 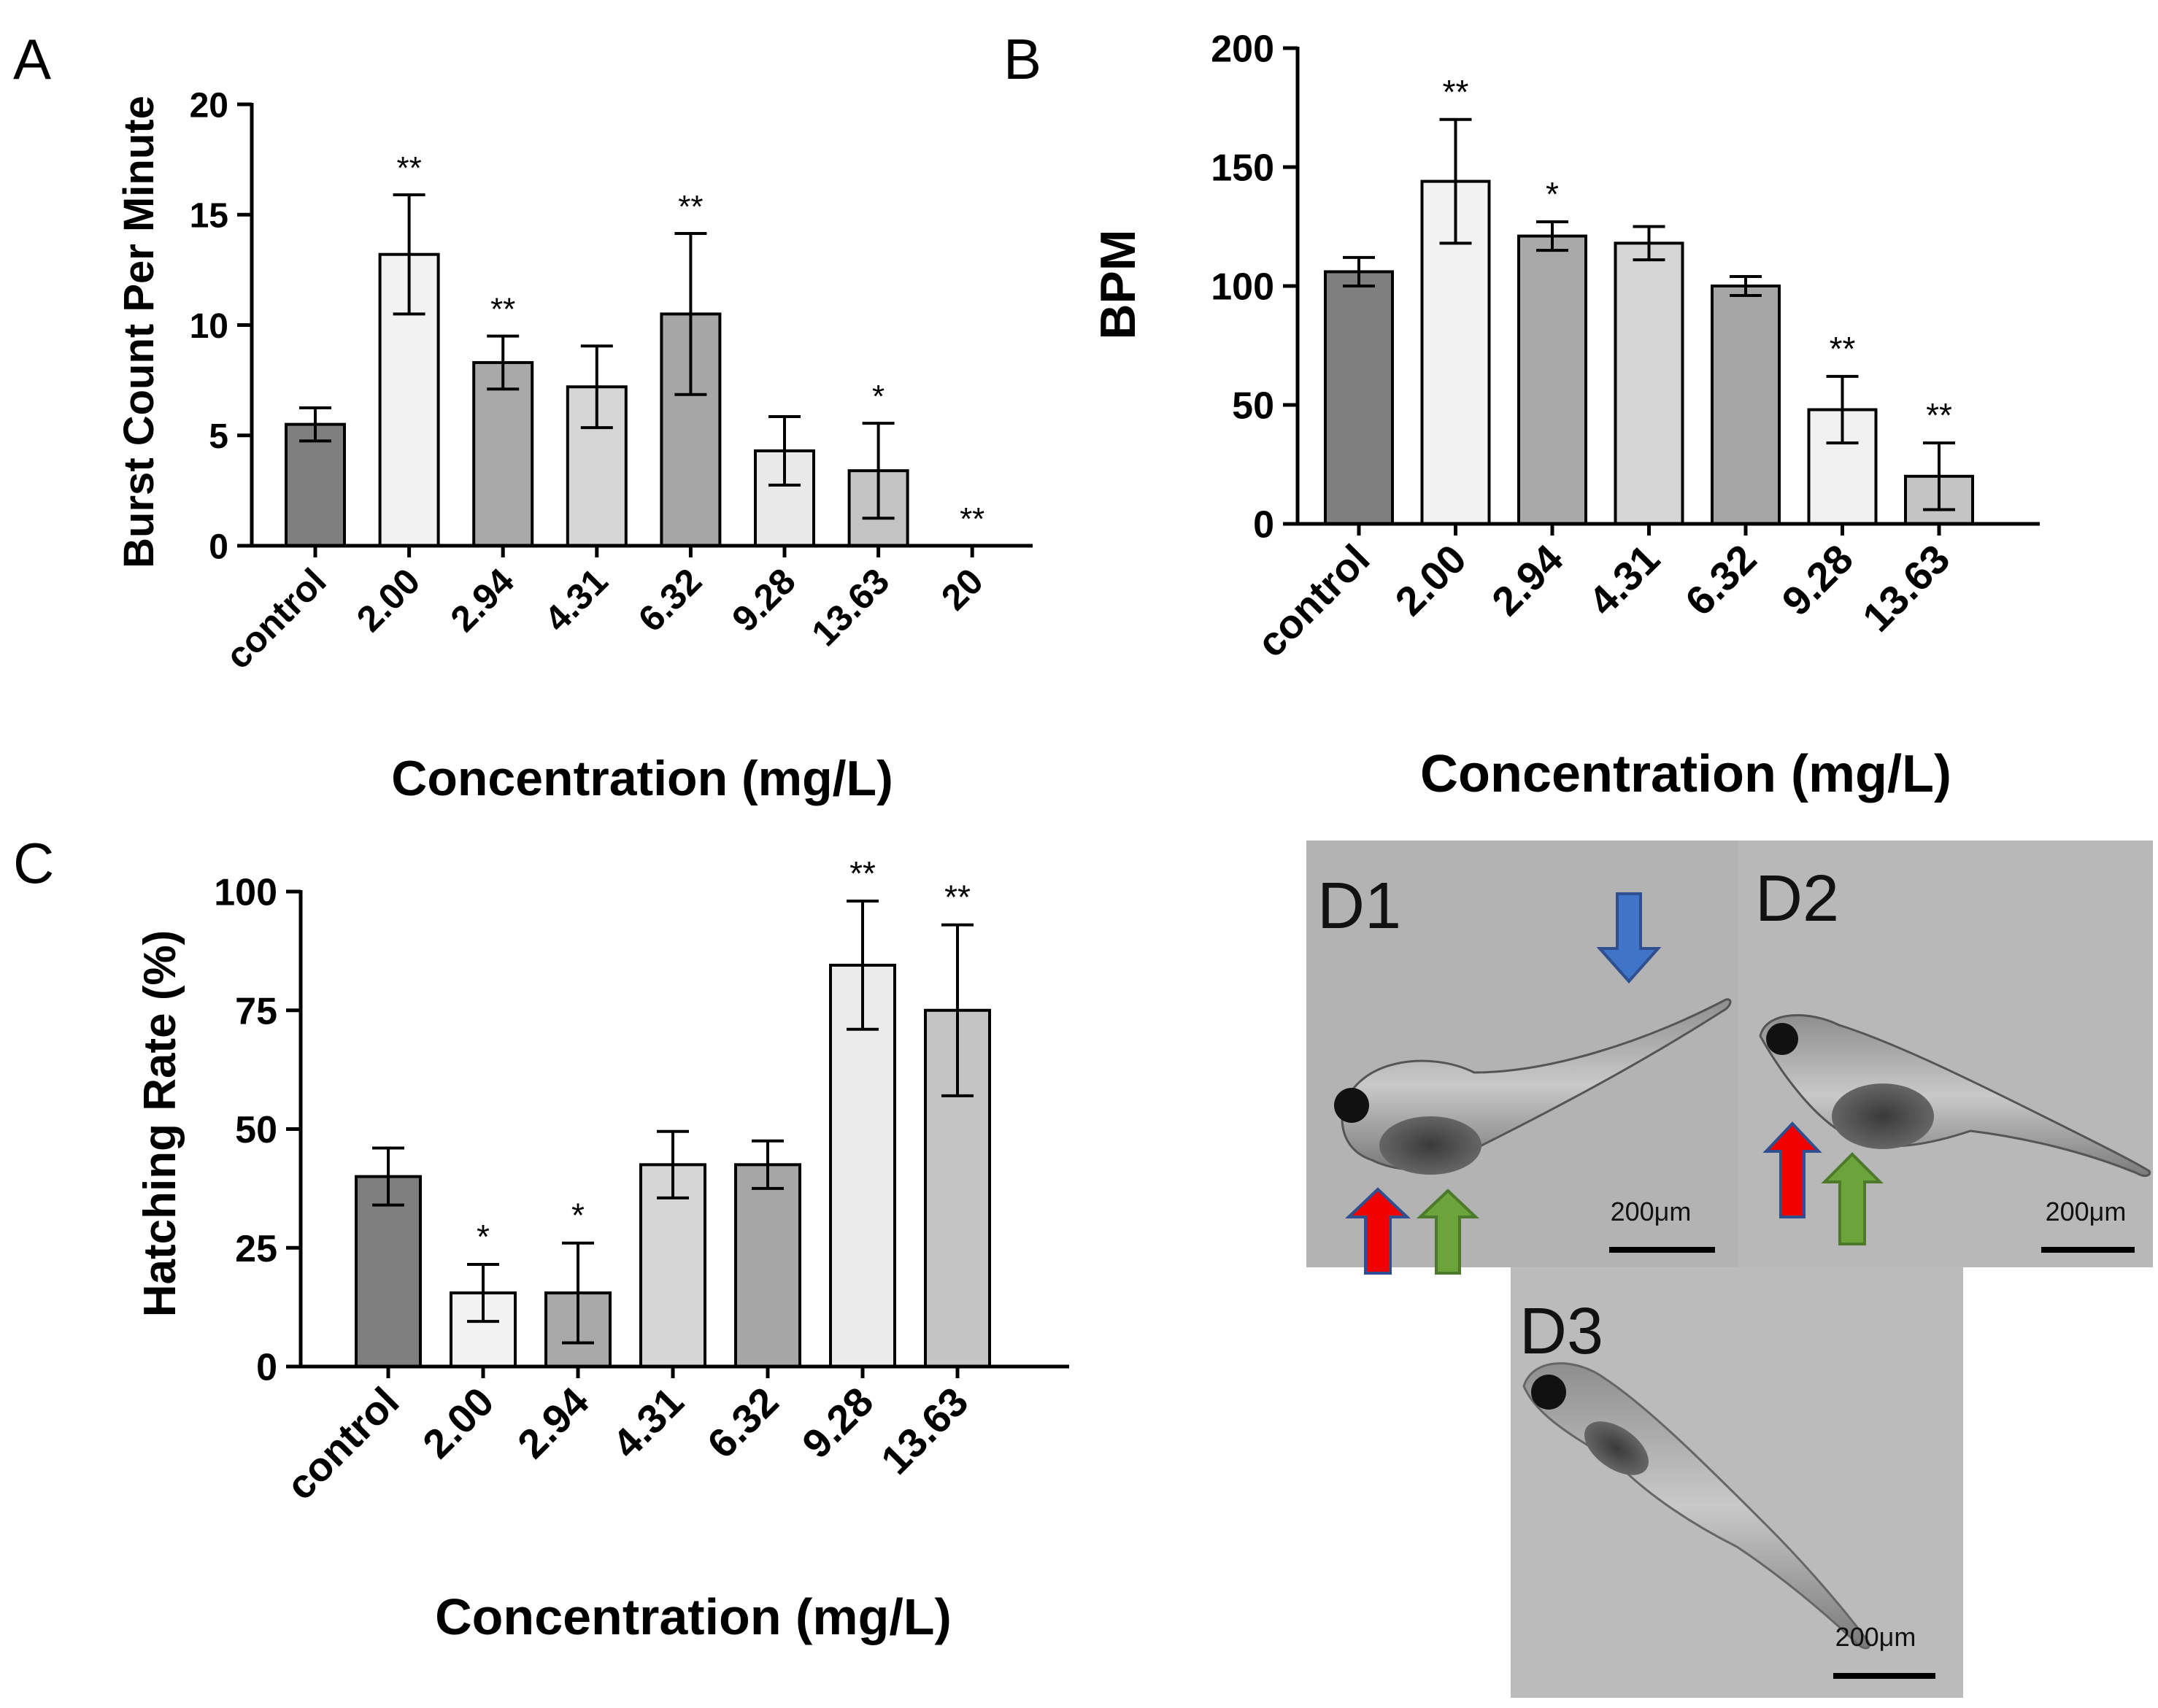 I want to click on y-tick-label: 150, so click(x=1242, y=168).